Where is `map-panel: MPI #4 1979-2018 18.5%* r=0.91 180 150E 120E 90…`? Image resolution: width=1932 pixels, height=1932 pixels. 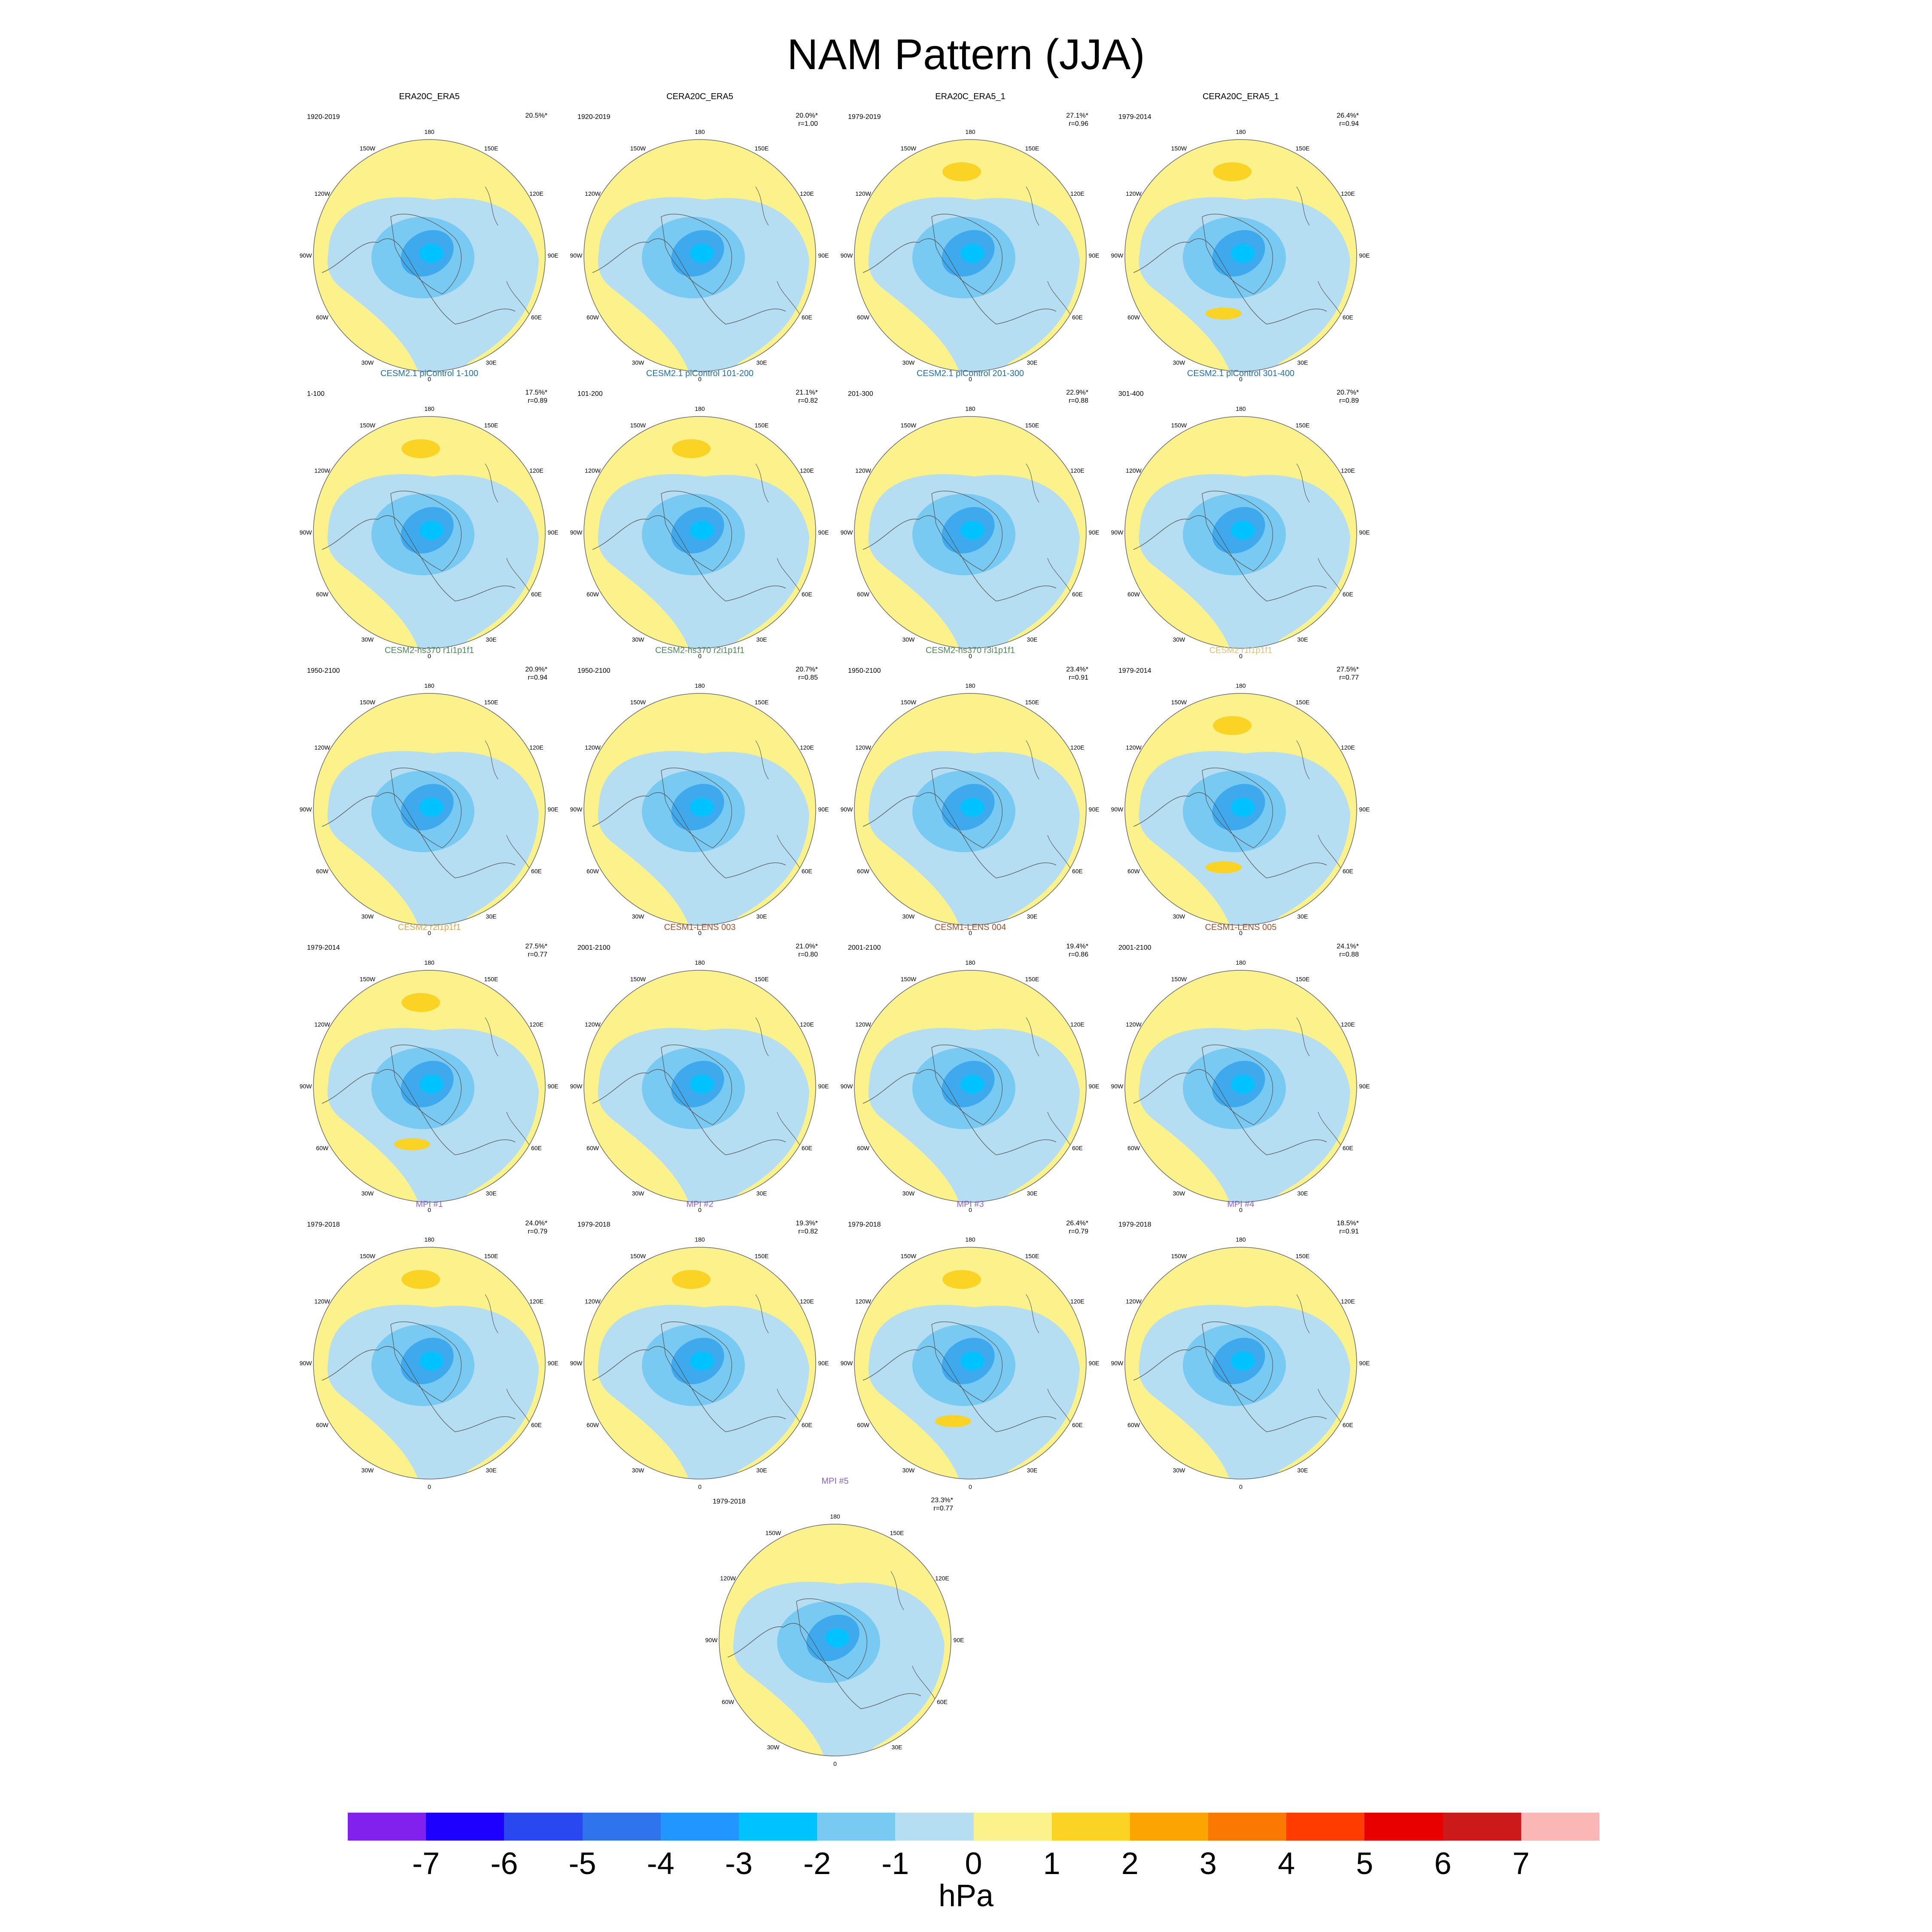 map-panel: MPI #4 1979-2018 18.5%* r=0.91 180 150E 120E 90… is located at coordinates (1240, 1344).